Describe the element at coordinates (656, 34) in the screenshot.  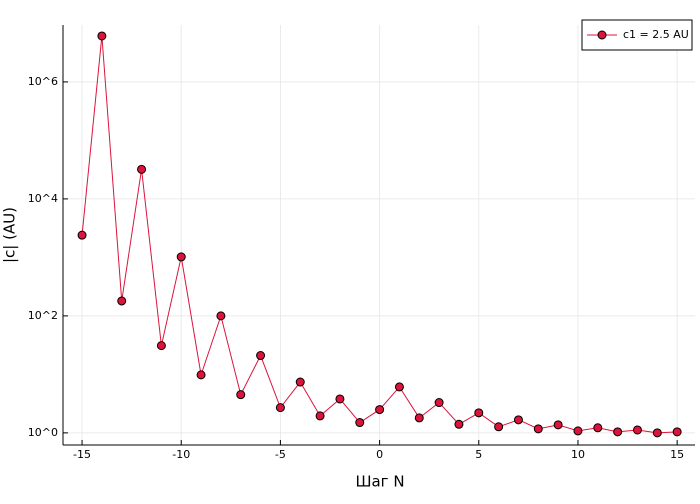
I see `legend-label: c1 = 2.5 AU` at that location.